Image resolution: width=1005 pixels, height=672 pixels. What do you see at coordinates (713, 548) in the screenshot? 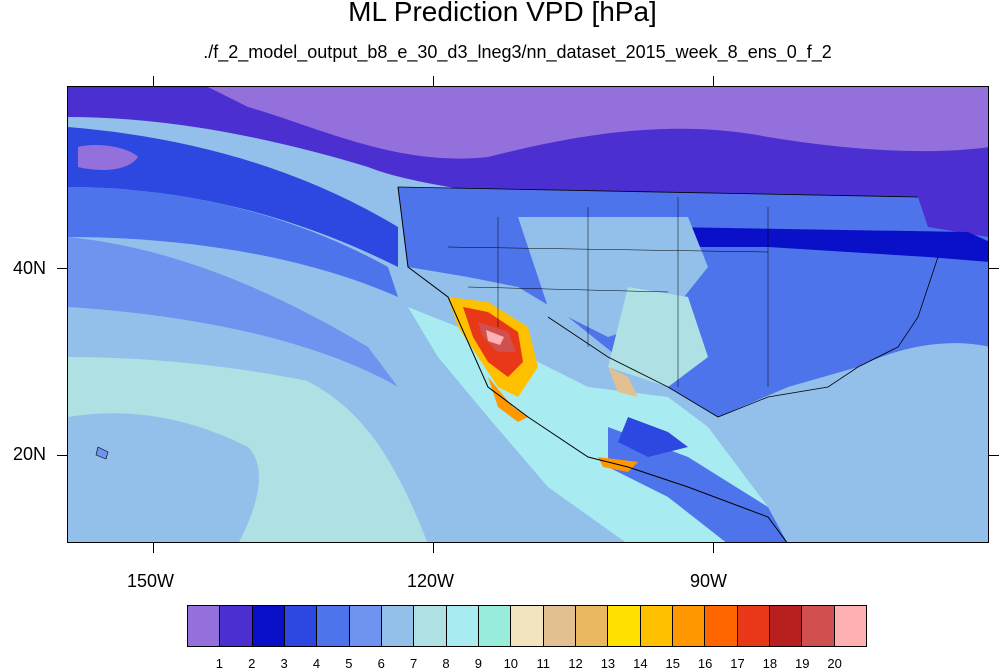
I see `lon-tick-90w` at bounding box center [713, 548].